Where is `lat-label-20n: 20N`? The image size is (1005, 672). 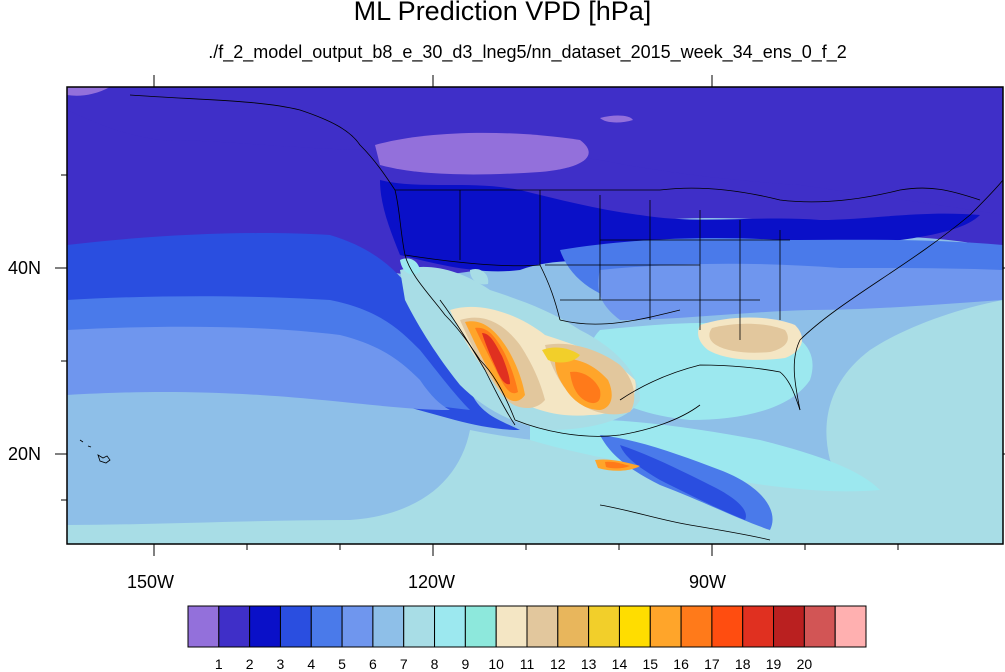
lat-label-20n: 20N is located at coordinates (25, 454).